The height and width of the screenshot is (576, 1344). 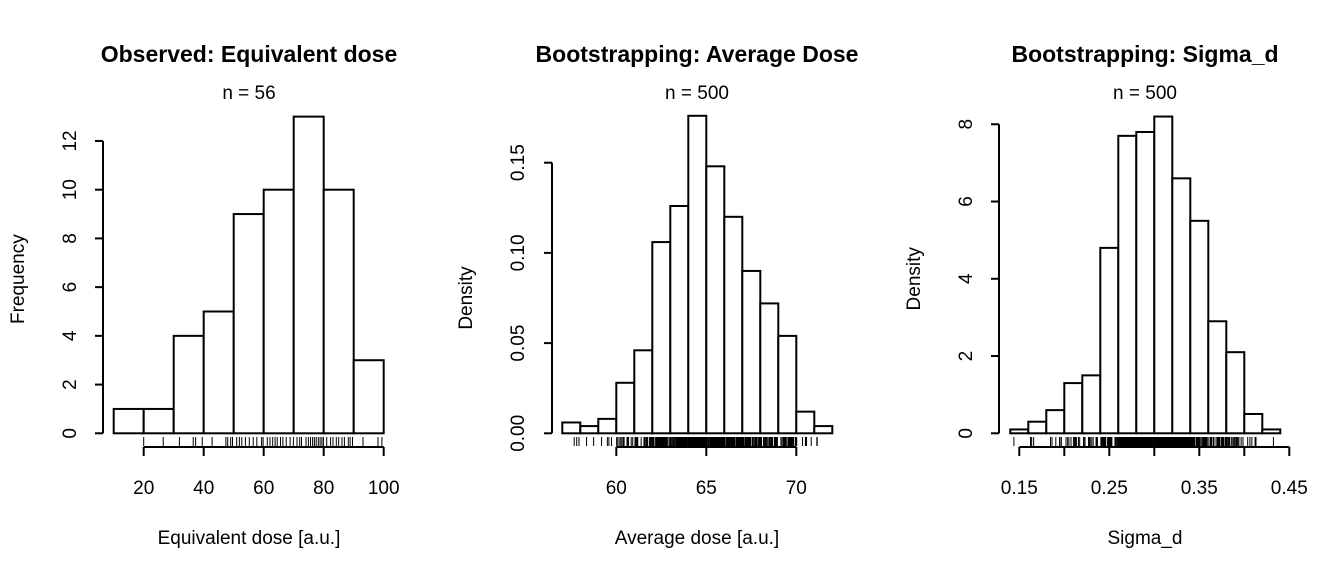 I want to click on y-tick-label: 0.05, so click(x=518, y=343).